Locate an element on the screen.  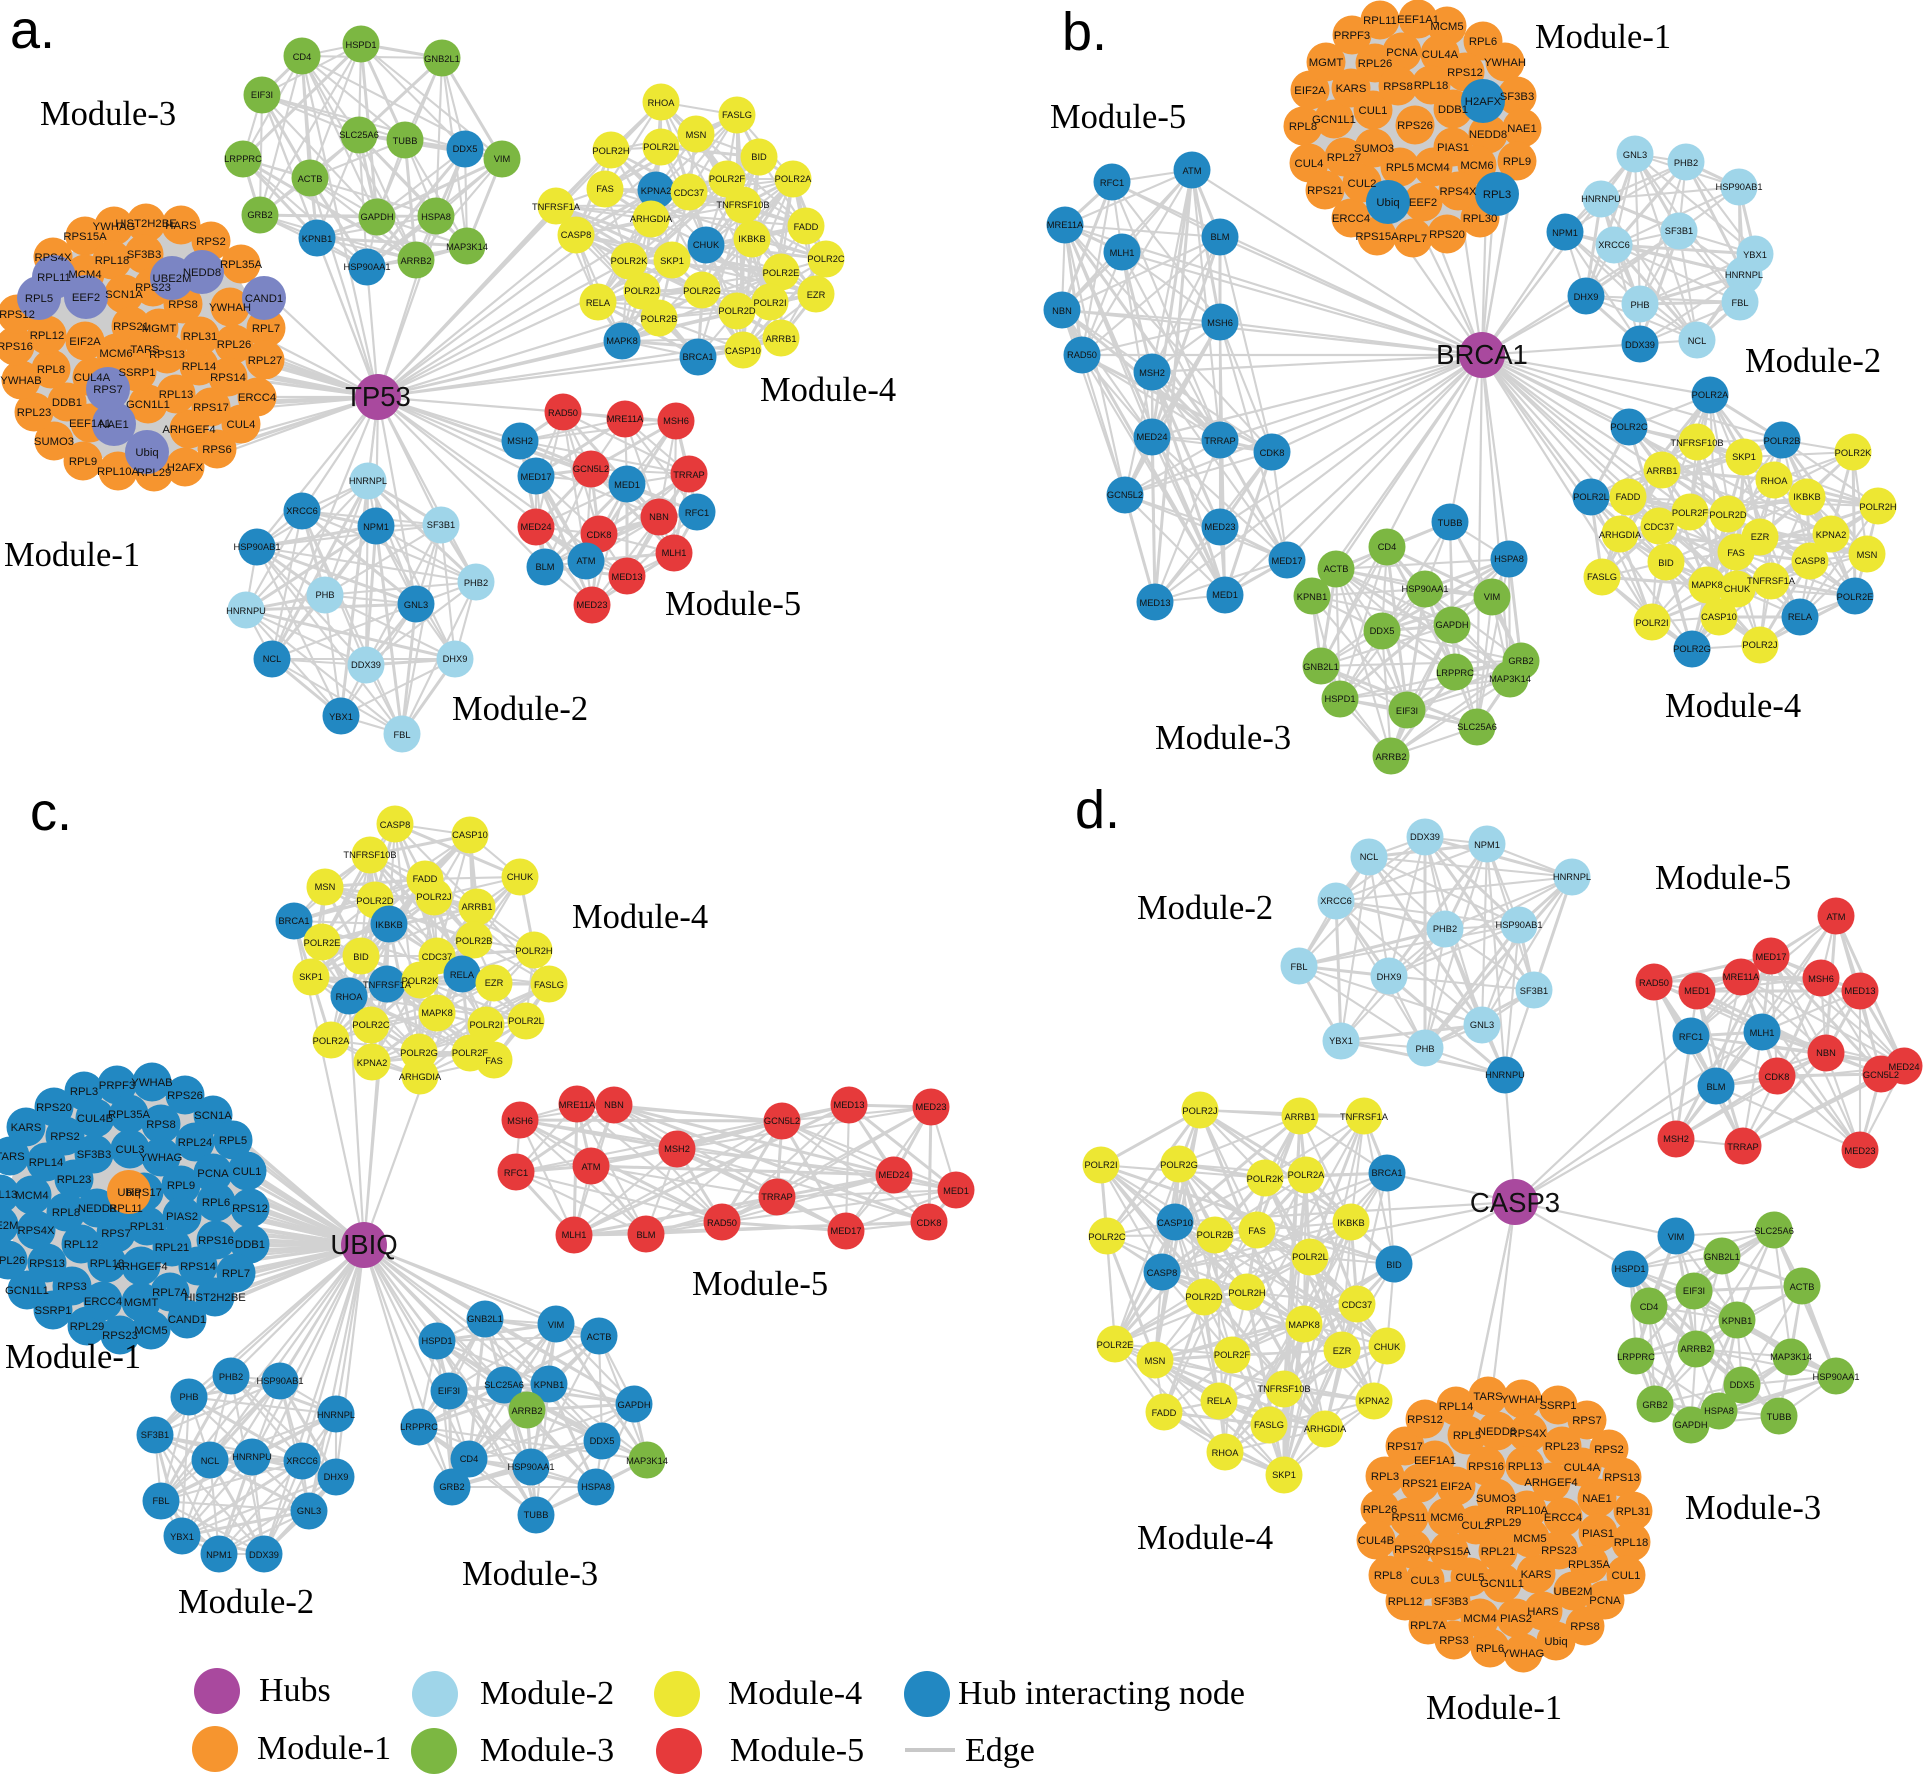
svg-text: RPS2 is located at coordinates (211, 242).